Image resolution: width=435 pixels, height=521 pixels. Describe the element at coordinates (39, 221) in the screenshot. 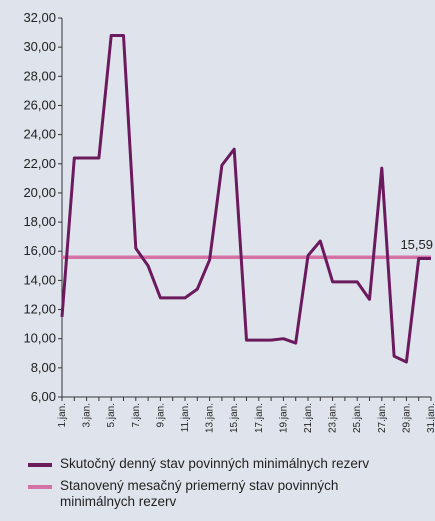

I see `y-tick-label: 18,00` at that location.